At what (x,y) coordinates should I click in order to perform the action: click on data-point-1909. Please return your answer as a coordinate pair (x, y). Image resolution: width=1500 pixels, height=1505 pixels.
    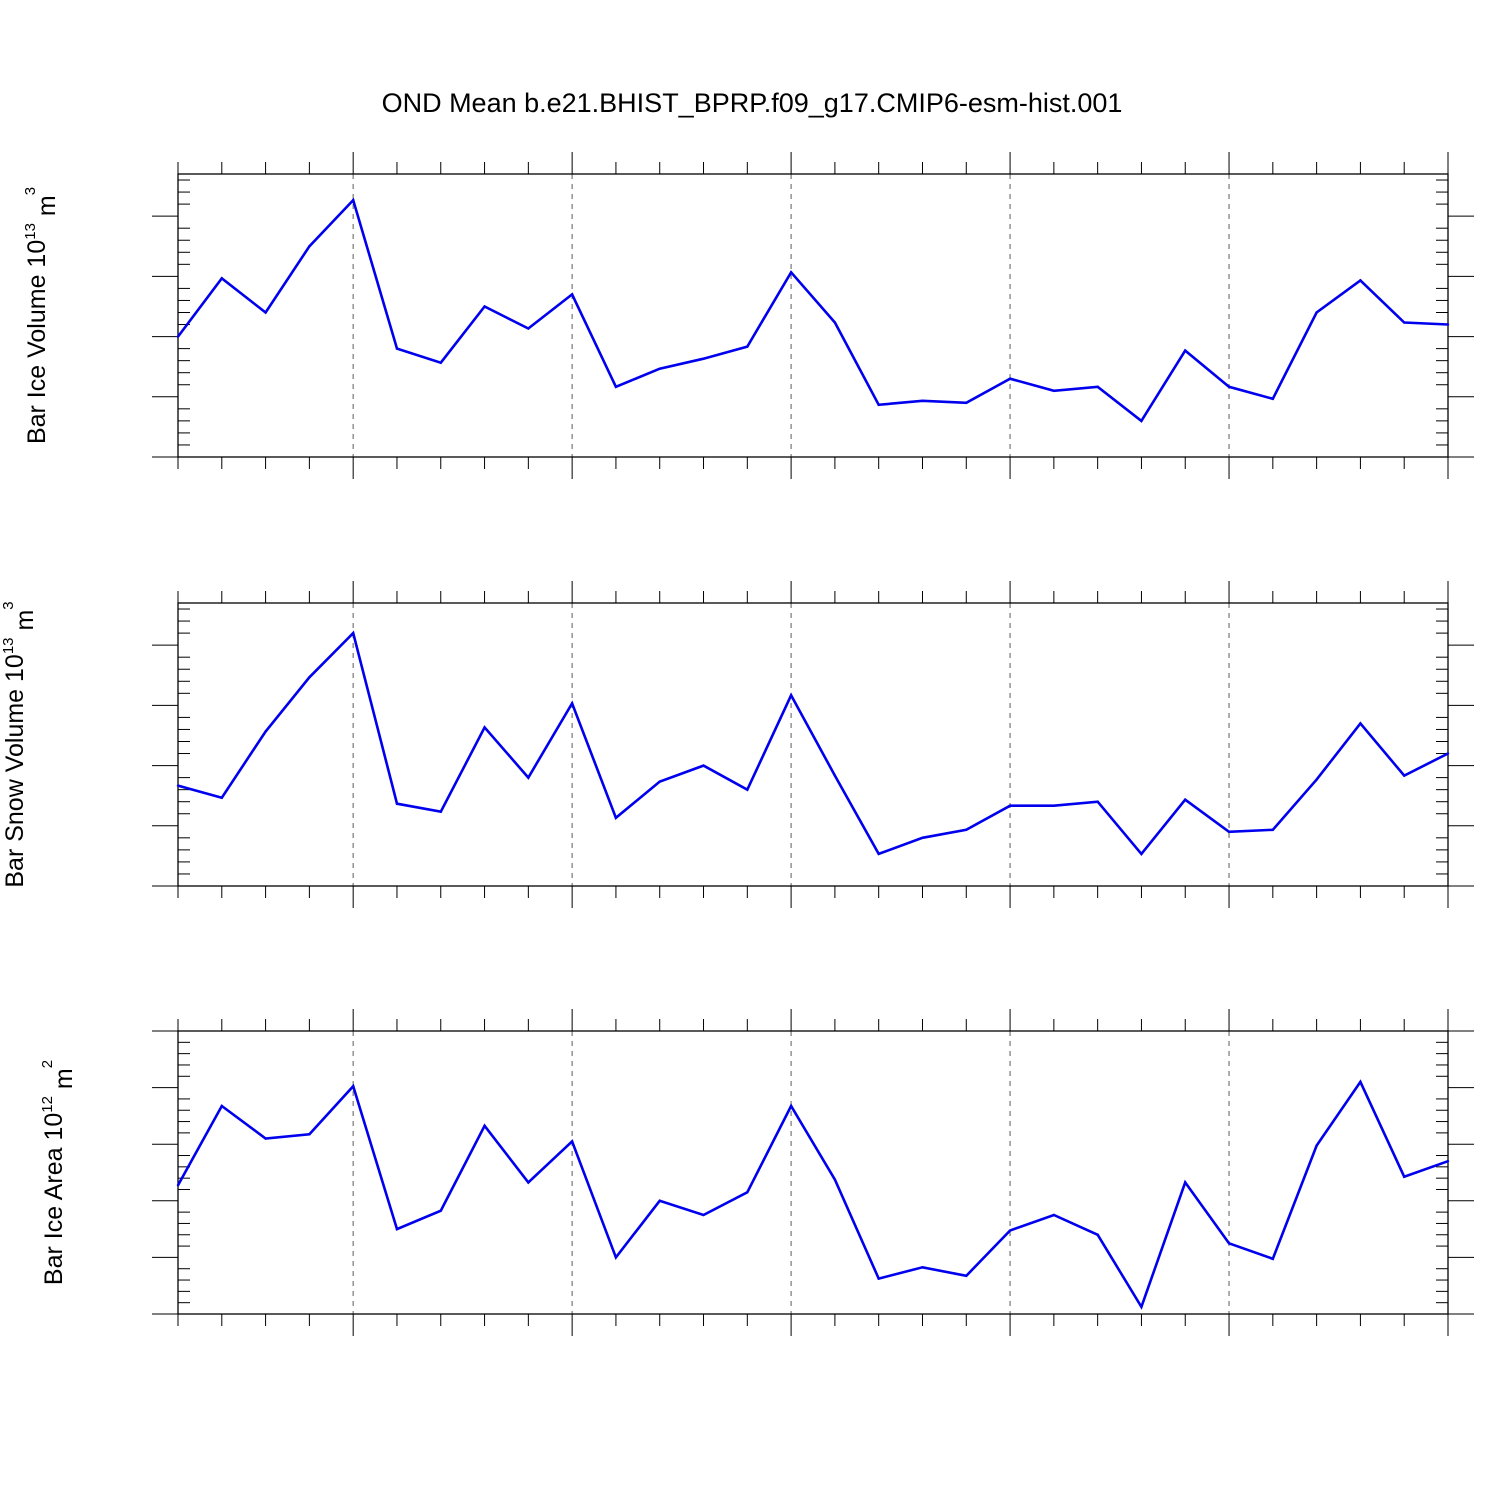
    Looking at the image, I should click on (1404, 775).